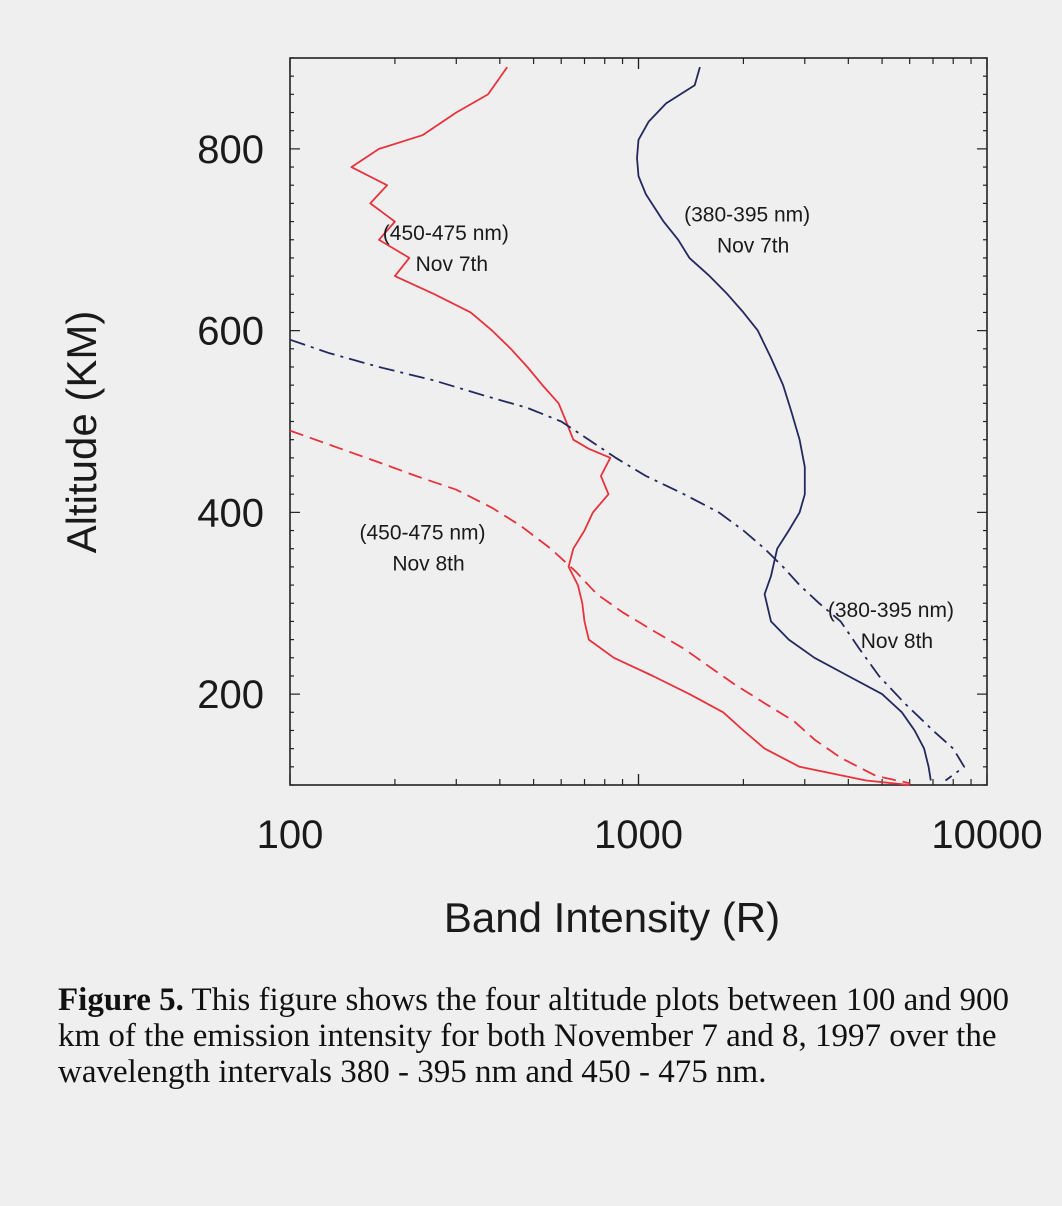 This screenshot has height=1206, width=1062. I want to click on x-tick-label: 10000, so click(986, 835).